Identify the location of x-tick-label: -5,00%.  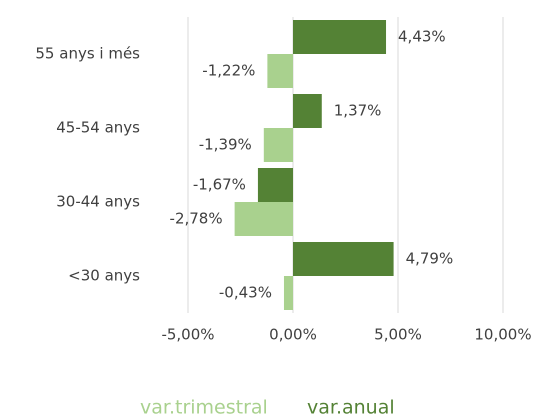
(187, 335).